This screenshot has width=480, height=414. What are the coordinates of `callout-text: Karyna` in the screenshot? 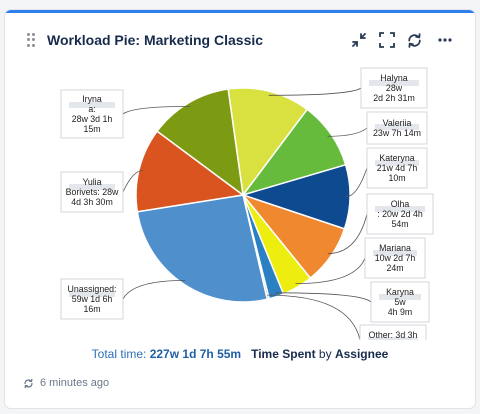 It's located at (400, 292).